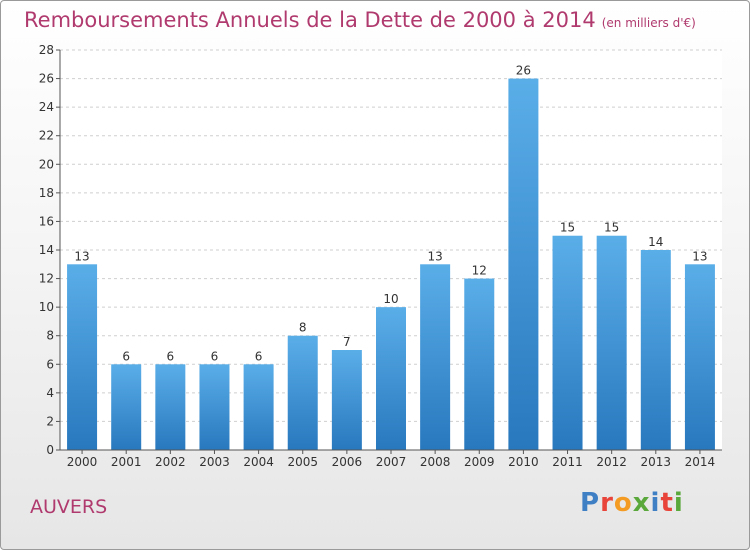 The width and height of the screenshot is (750, 550). I want to click on x-tick-label: 2009, so click(479, 462).